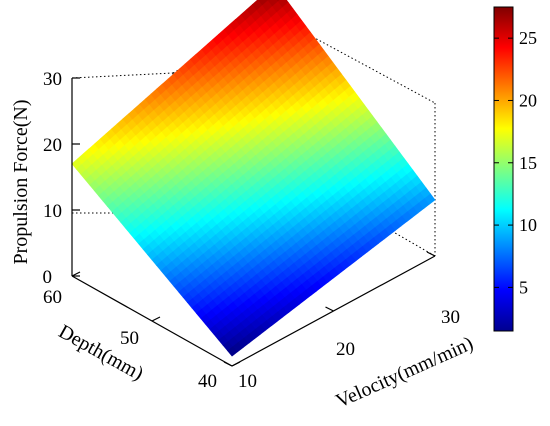  Describe the element at coordinates (129, 338) in the screenshot. I see `depth-tick-label: 50` at that location.